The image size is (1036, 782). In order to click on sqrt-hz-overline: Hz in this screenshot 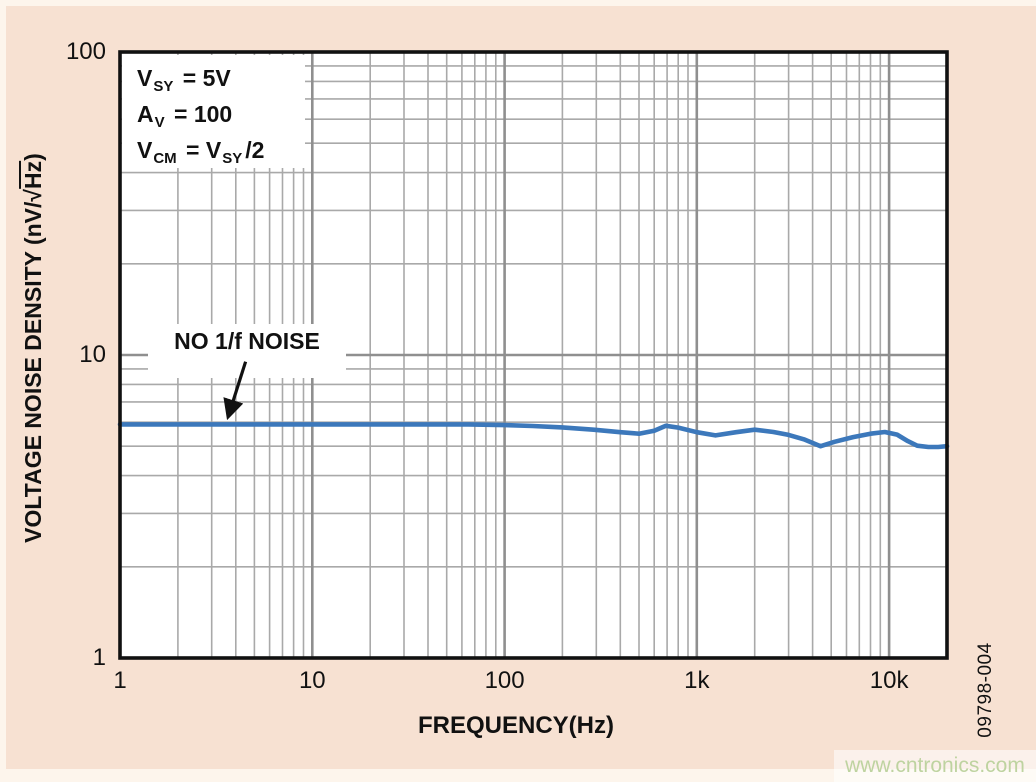, I will do `click(32, 174)`.